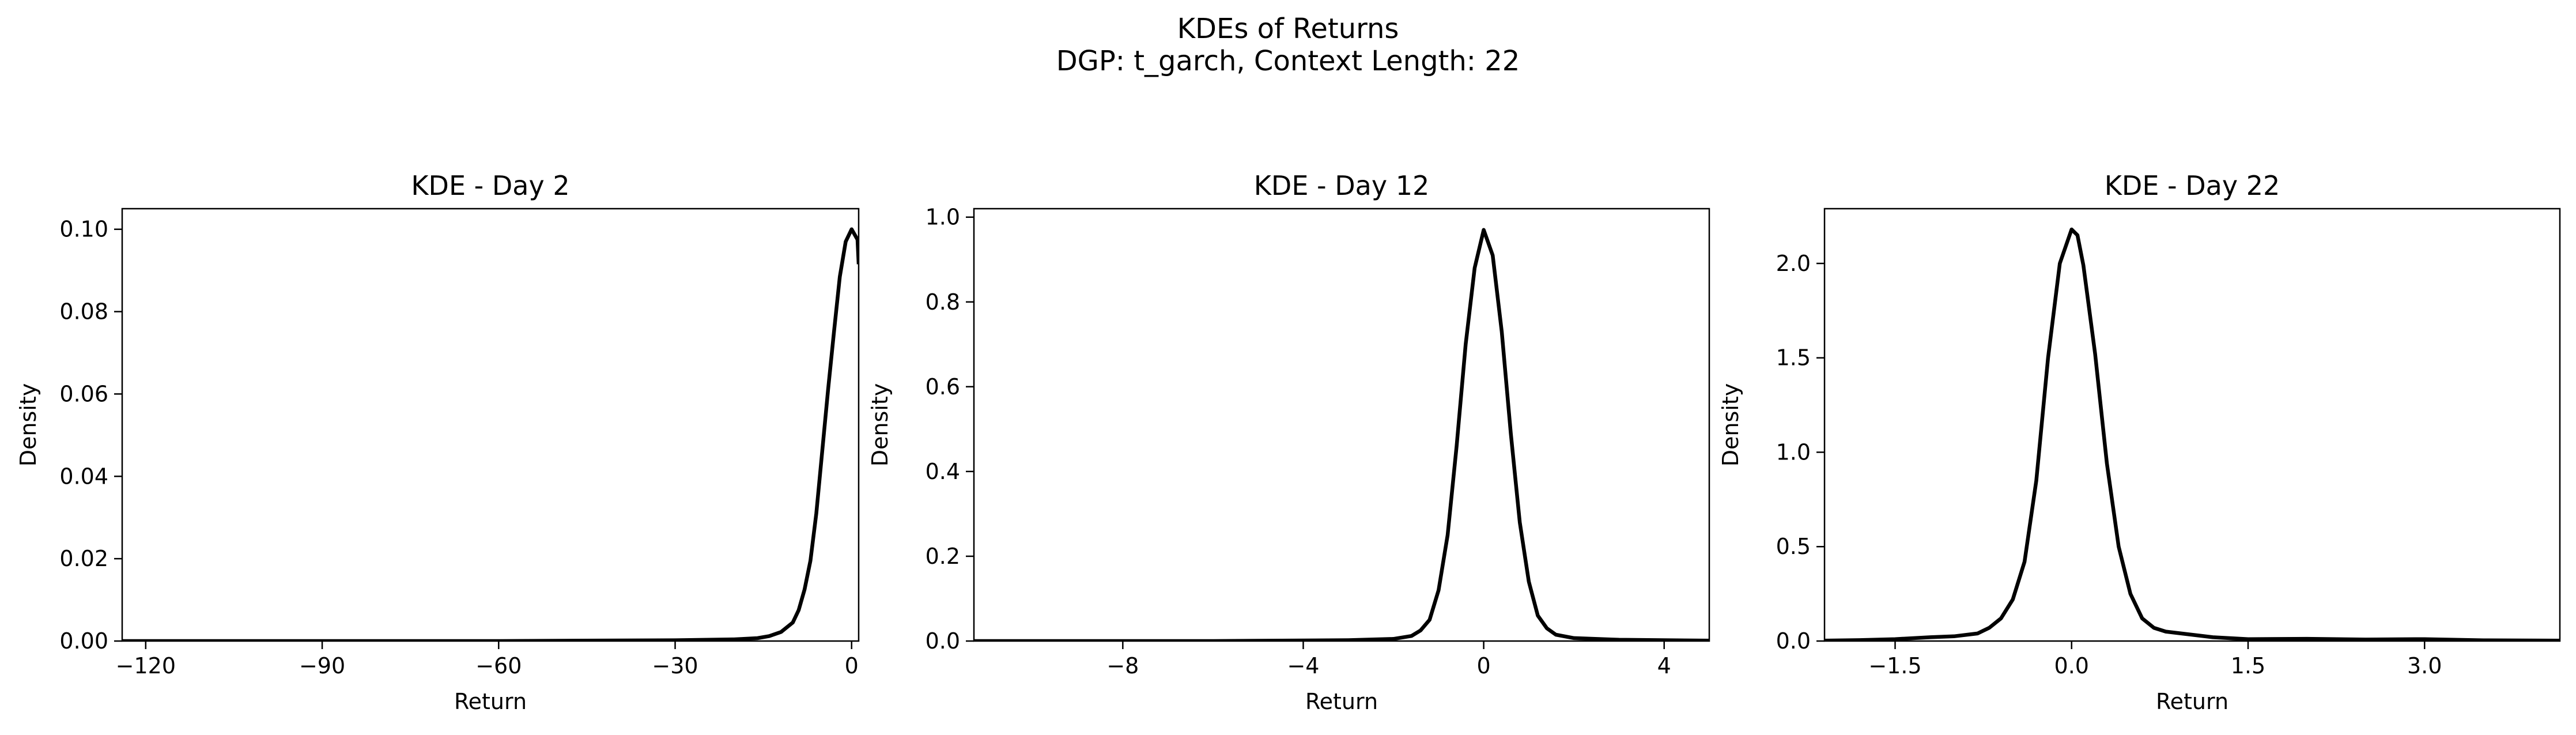 The height and width of the screenshot is (735, 2576). What do you see at coordinates (1288, 61) in the screenshot?
I see `figure-subtitle: DGP: t_garch, Context Length: 22` at bounding box center [1288, 61].